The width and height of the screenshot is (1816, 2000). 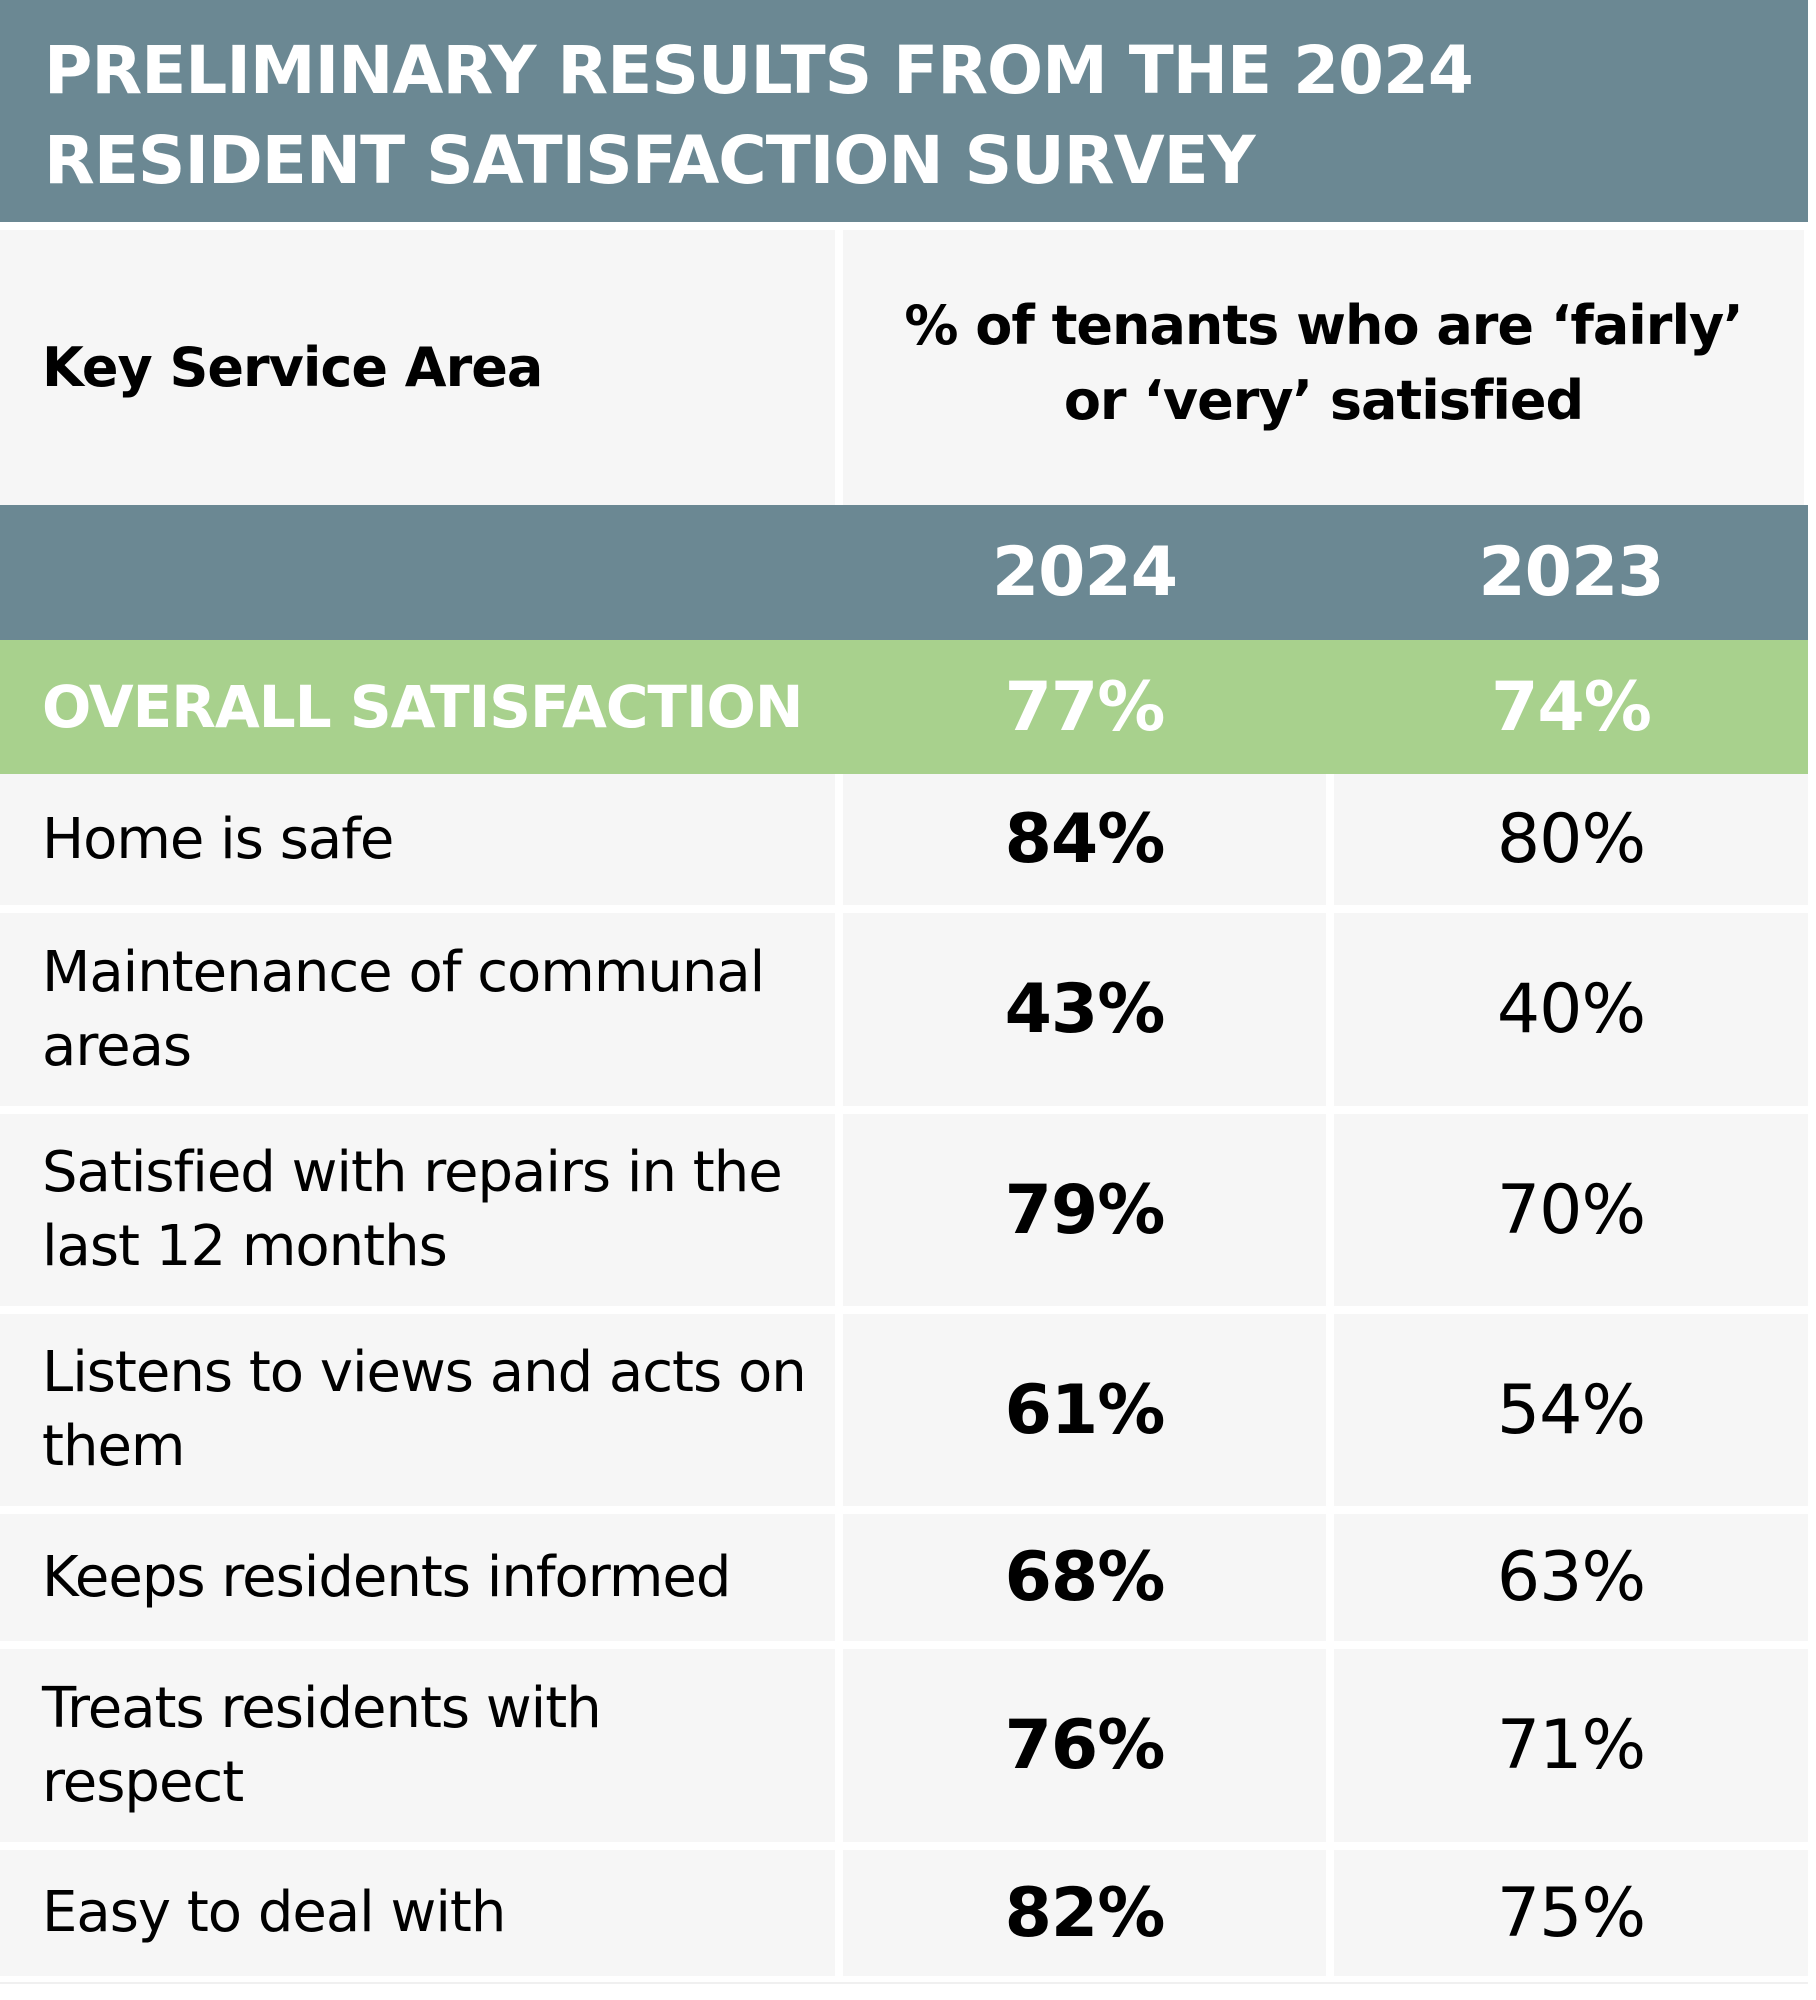 I want to click on value-2024-text: 79%, so click(x=1085, y=1210).